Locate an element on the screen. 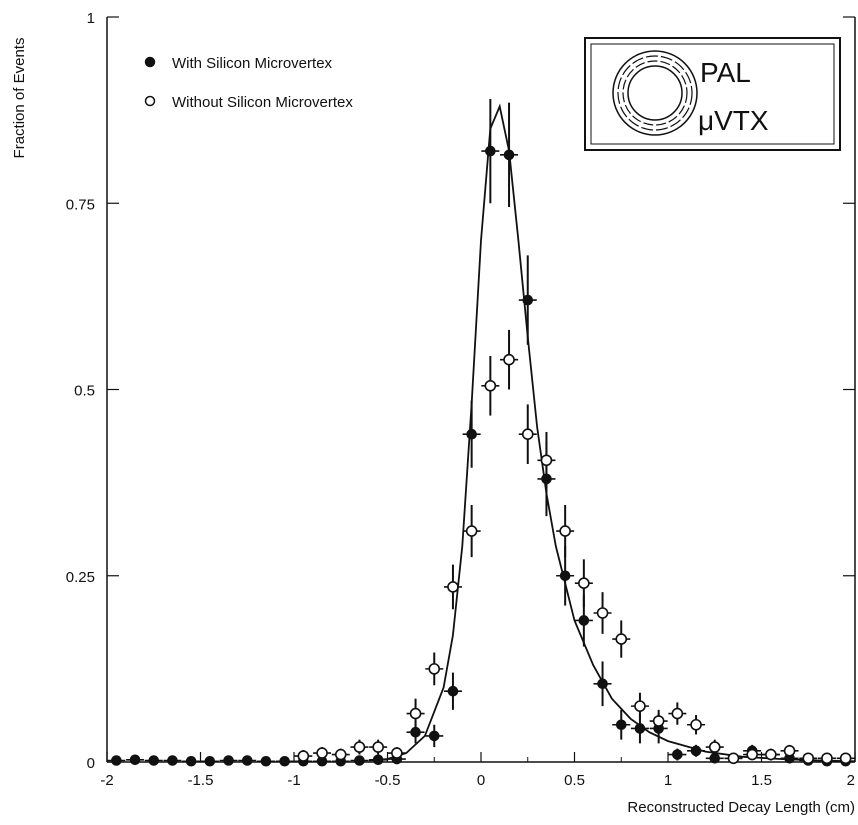 This screenshot has width=858, height=825. logo-inner-box is located at coordinates (712, 94).